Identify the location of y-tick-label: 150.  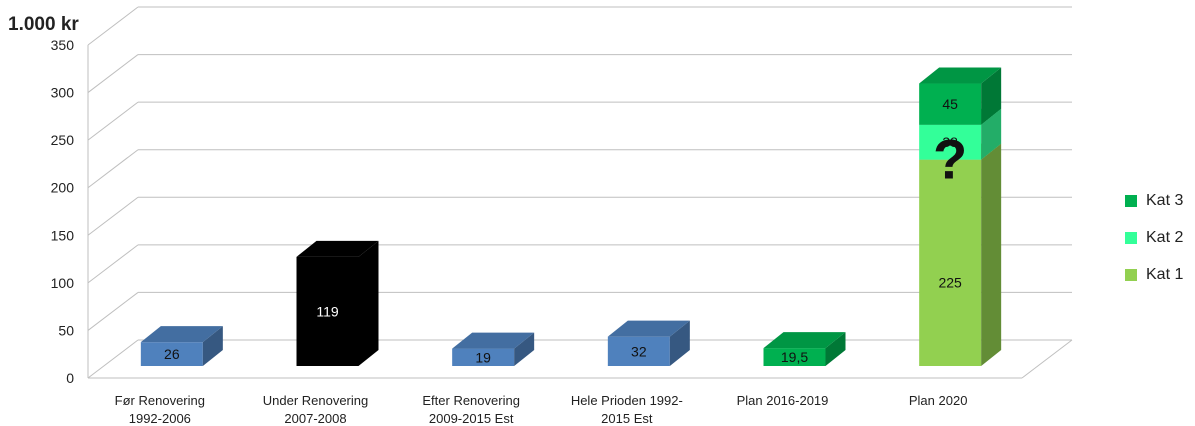
(63, 235).